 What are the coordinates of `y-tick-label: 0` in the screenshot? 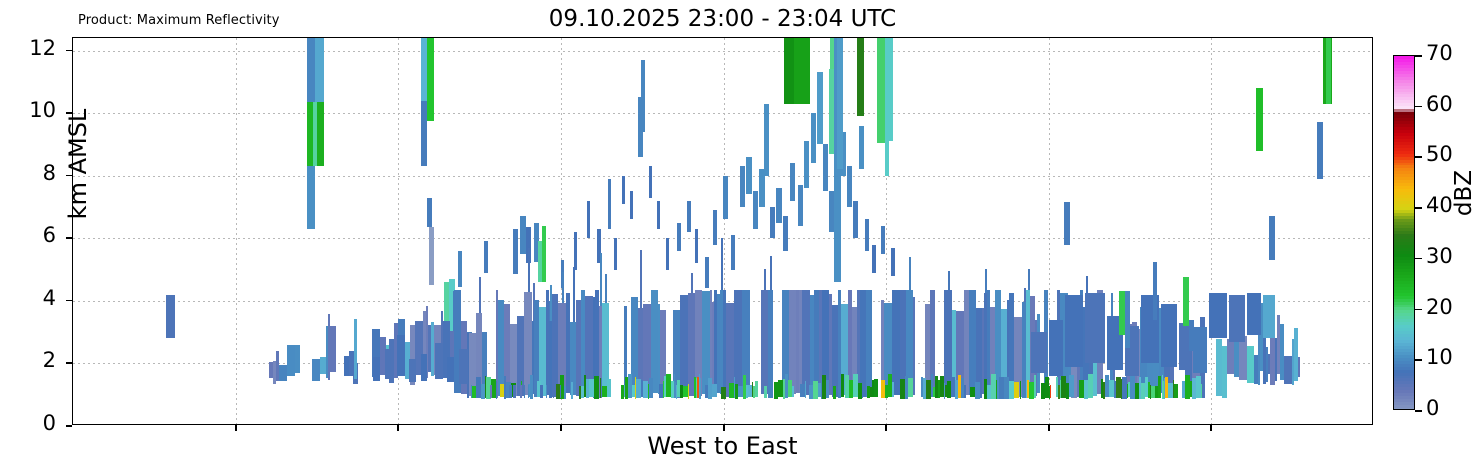 It's located at (49, 423).